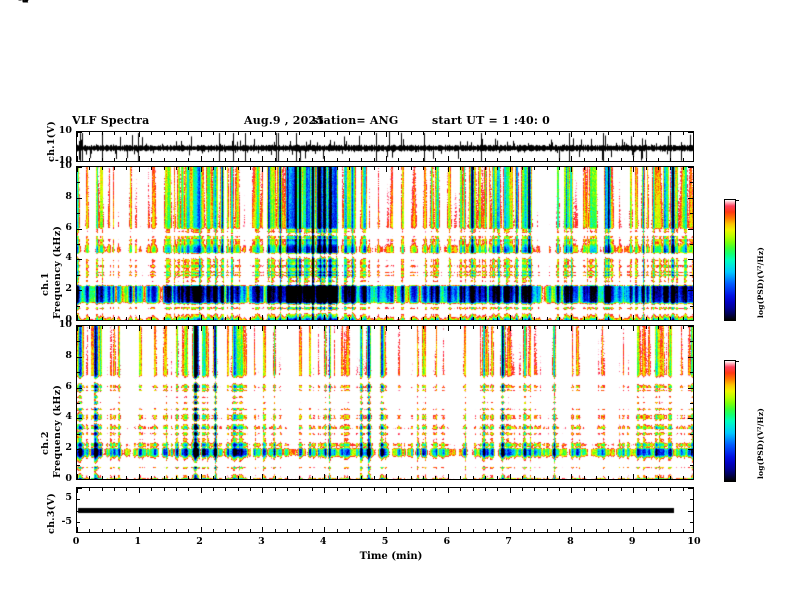 This screenshot has width=792, height=612. What do you see at coordinates (68, 289) in the screenshot?
I see `ch1-spec-ytick-label-2: 2` at bounding box center [68, 289].